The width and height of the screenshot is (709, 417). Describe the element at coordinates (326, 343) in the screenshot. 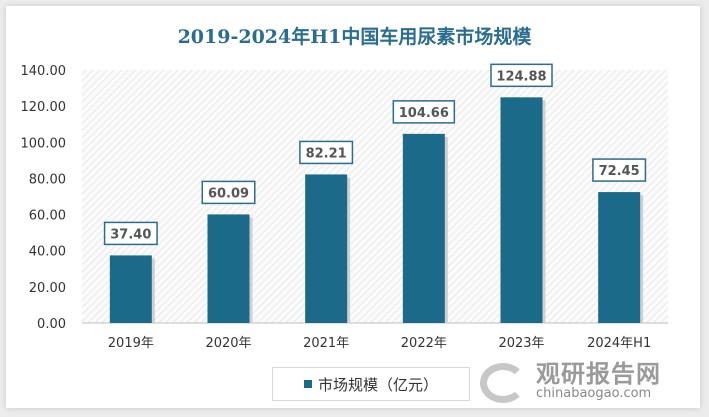

I see `x-tick-label: 2021年` at that location.